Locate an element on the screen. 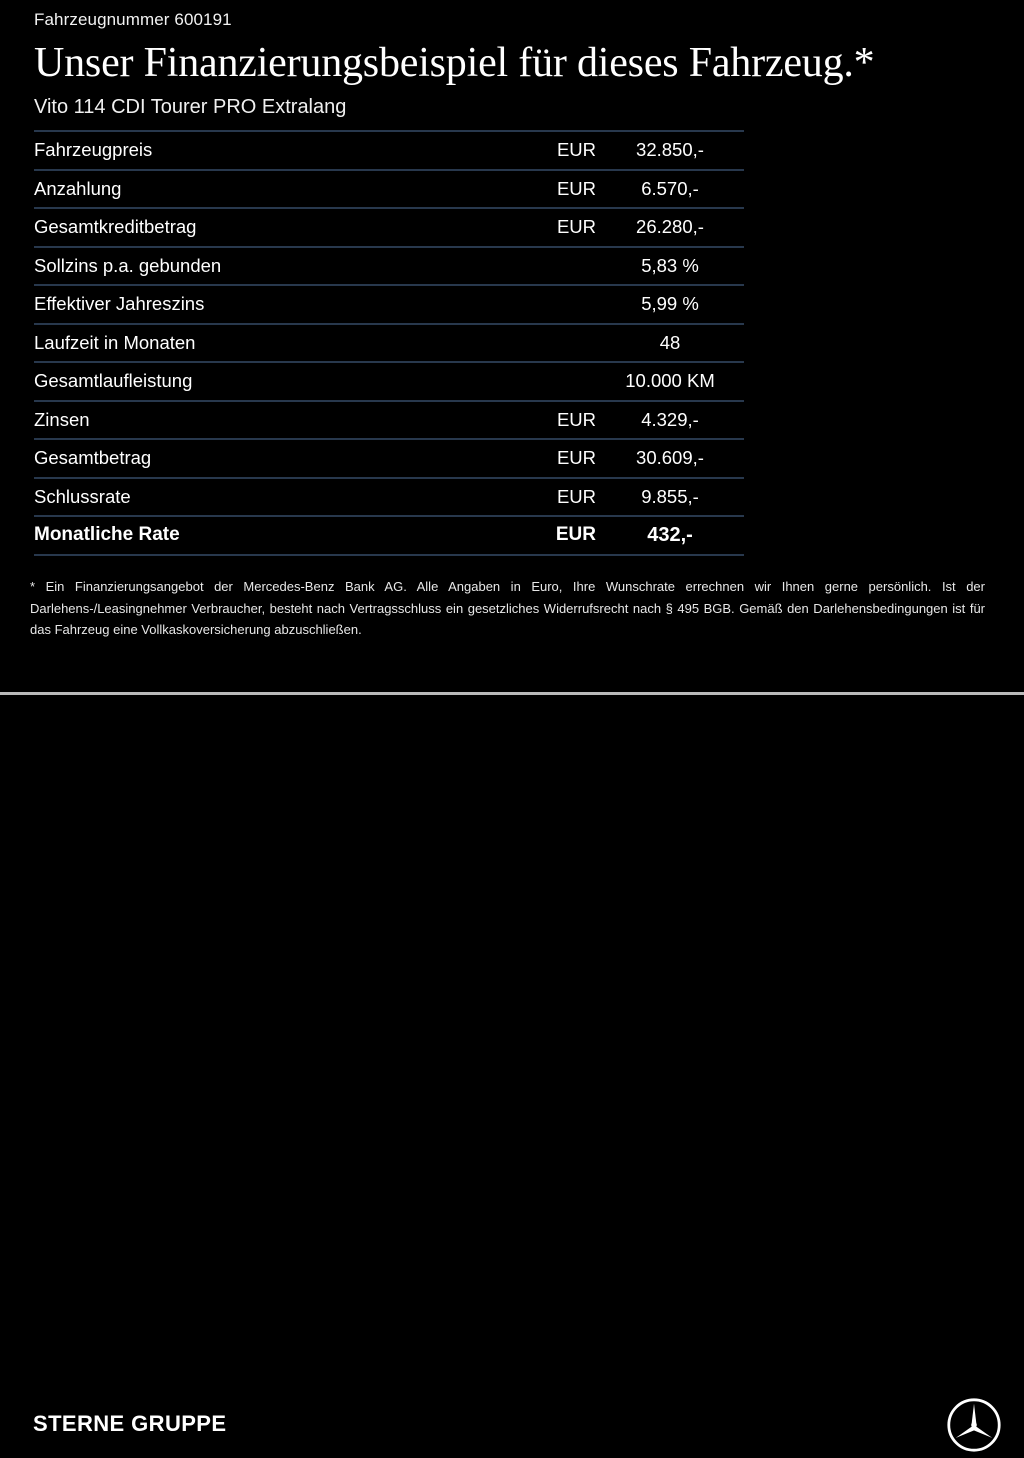  table-row: Fahrzeugpreis EUR 32.850,- is located at coordinates (389, 150).